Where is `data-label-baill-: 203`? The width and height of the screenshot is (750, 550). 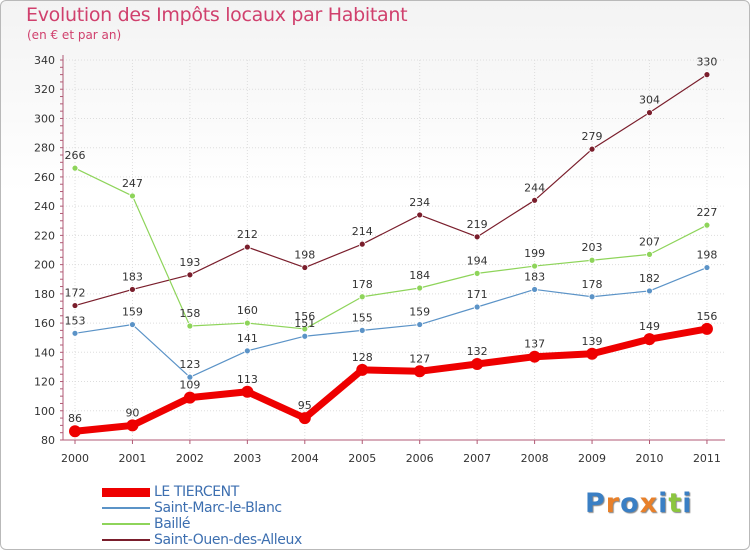 data-label-baill-: 203 is located at coordinates (592, 247).